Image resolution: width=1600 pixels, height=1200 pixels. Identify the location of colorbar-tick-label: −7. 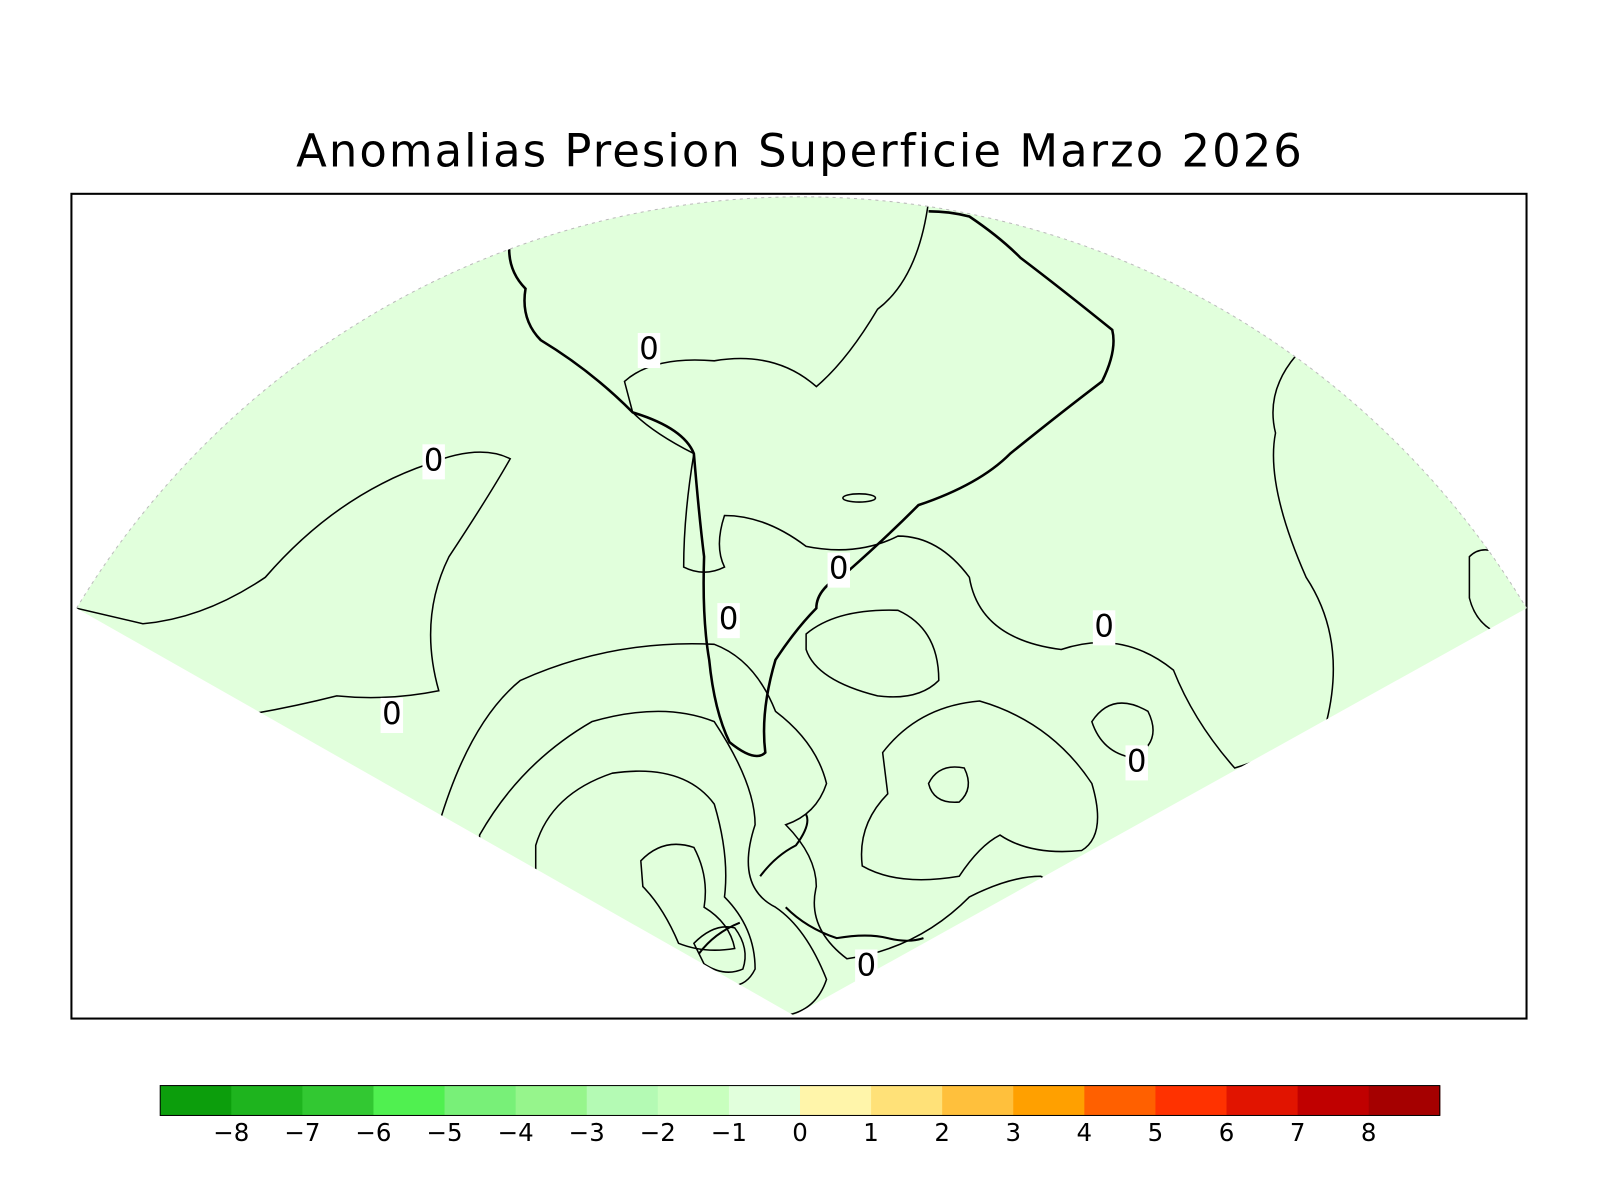
(302, 1132).